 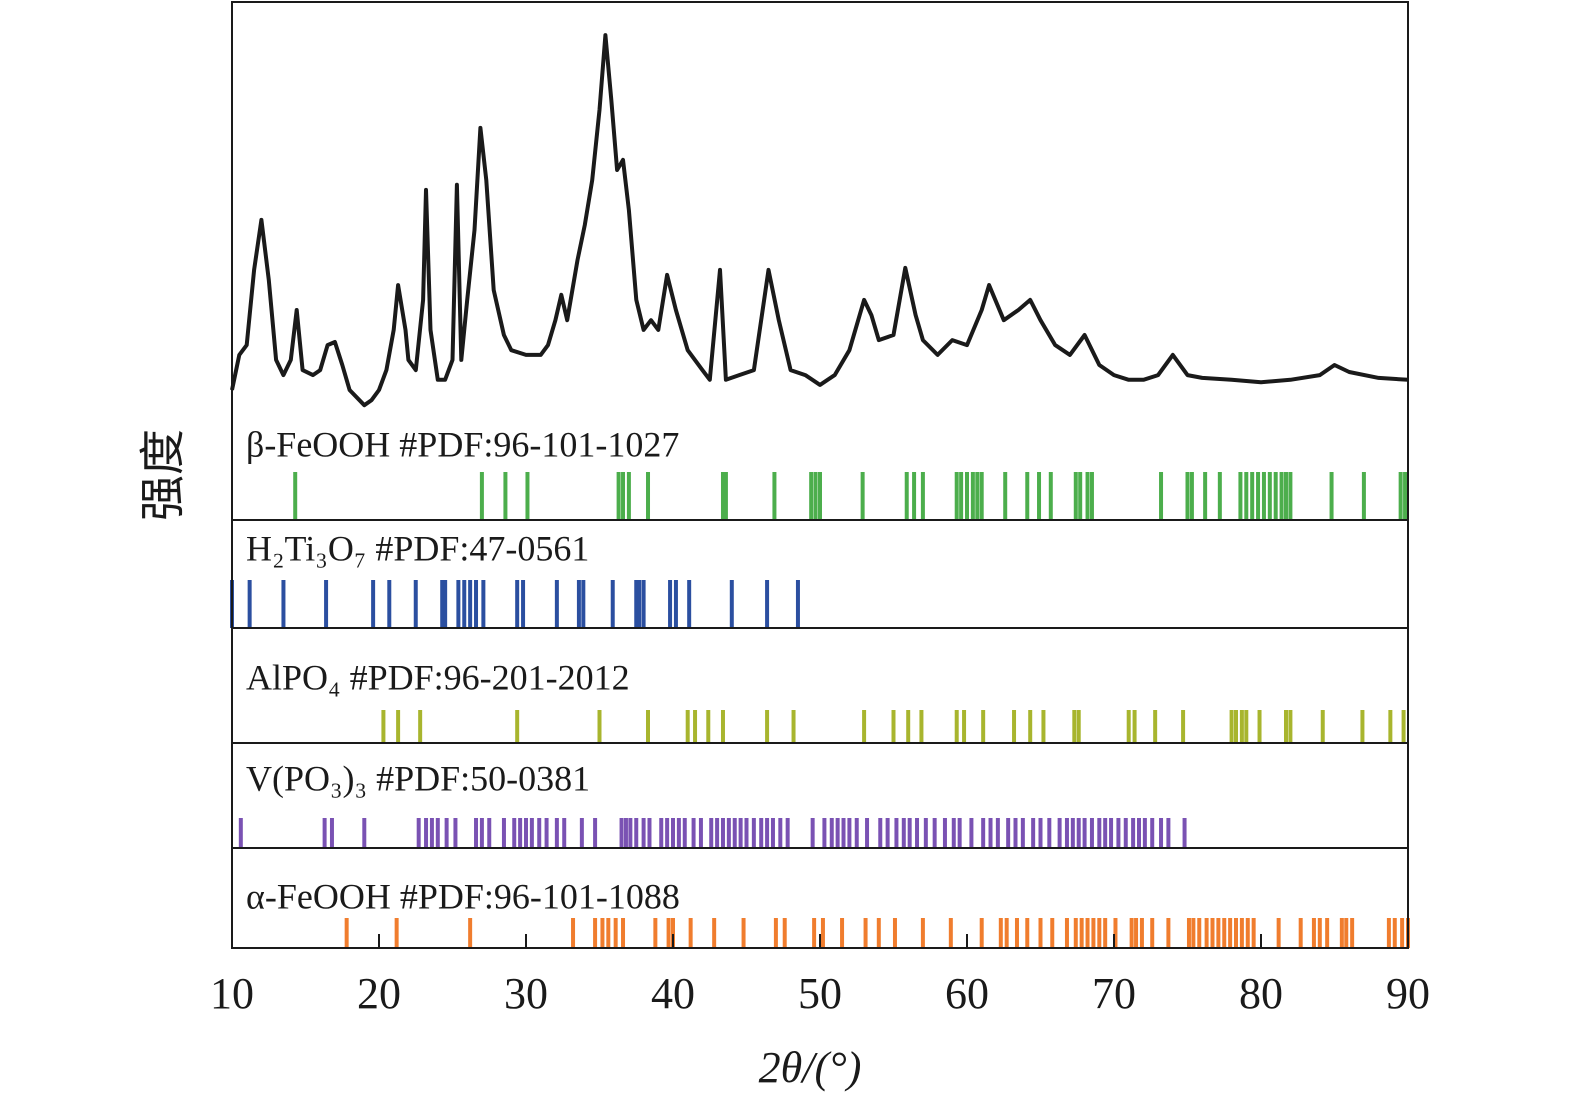 I want to click on x-tick-label: 60, so click(x=967, y=993).